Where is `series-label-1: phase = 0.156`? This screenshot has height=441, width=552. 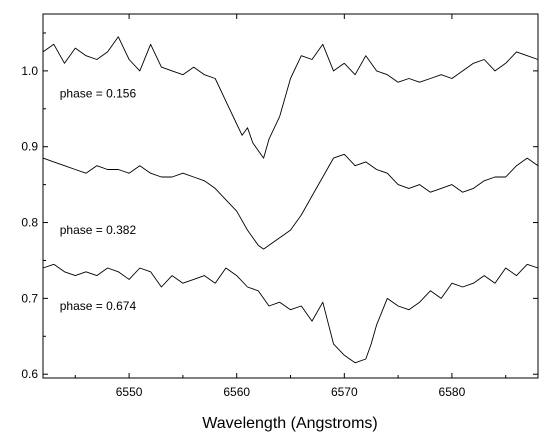 series-label-1: phase = 0.156 is located at coordinates (98, 94).